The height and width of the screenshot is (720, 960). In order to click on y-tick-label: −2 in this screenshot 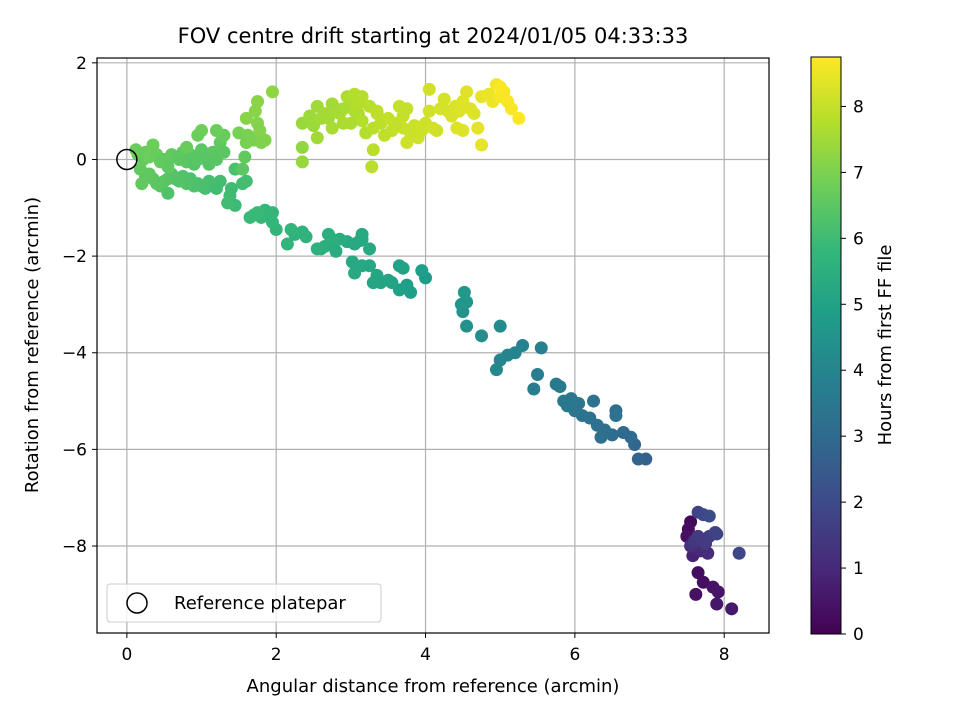, I will do `click(74, 257)`.